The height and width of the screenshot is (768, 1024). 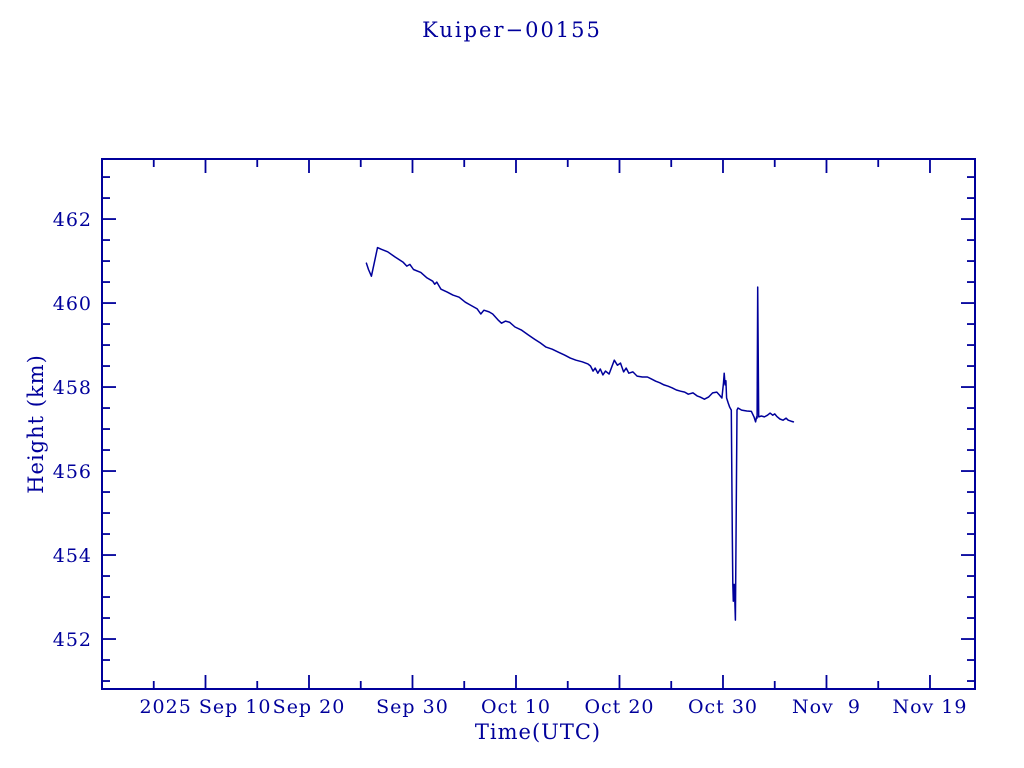 I want to click on x-tick-label: Nov 19, so click(x=929, y=707).